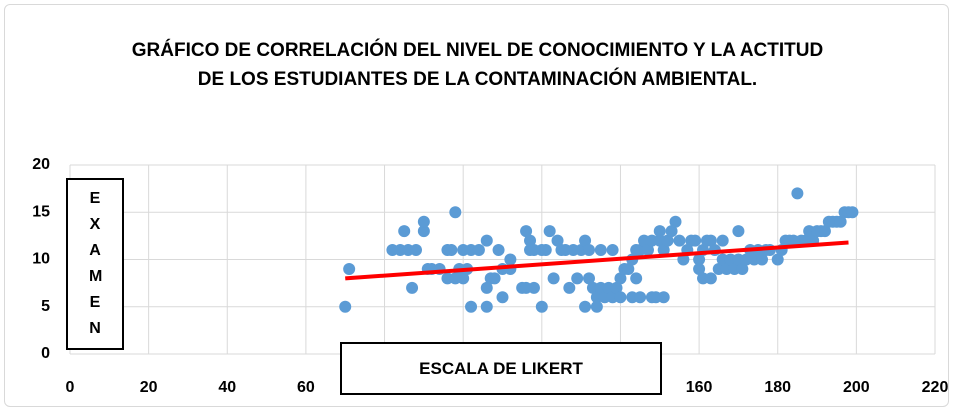  What do you see at coordinates (306, 387) in the screenshot?
I see `x-tick-label: 60` at bounding box center [306, 387].